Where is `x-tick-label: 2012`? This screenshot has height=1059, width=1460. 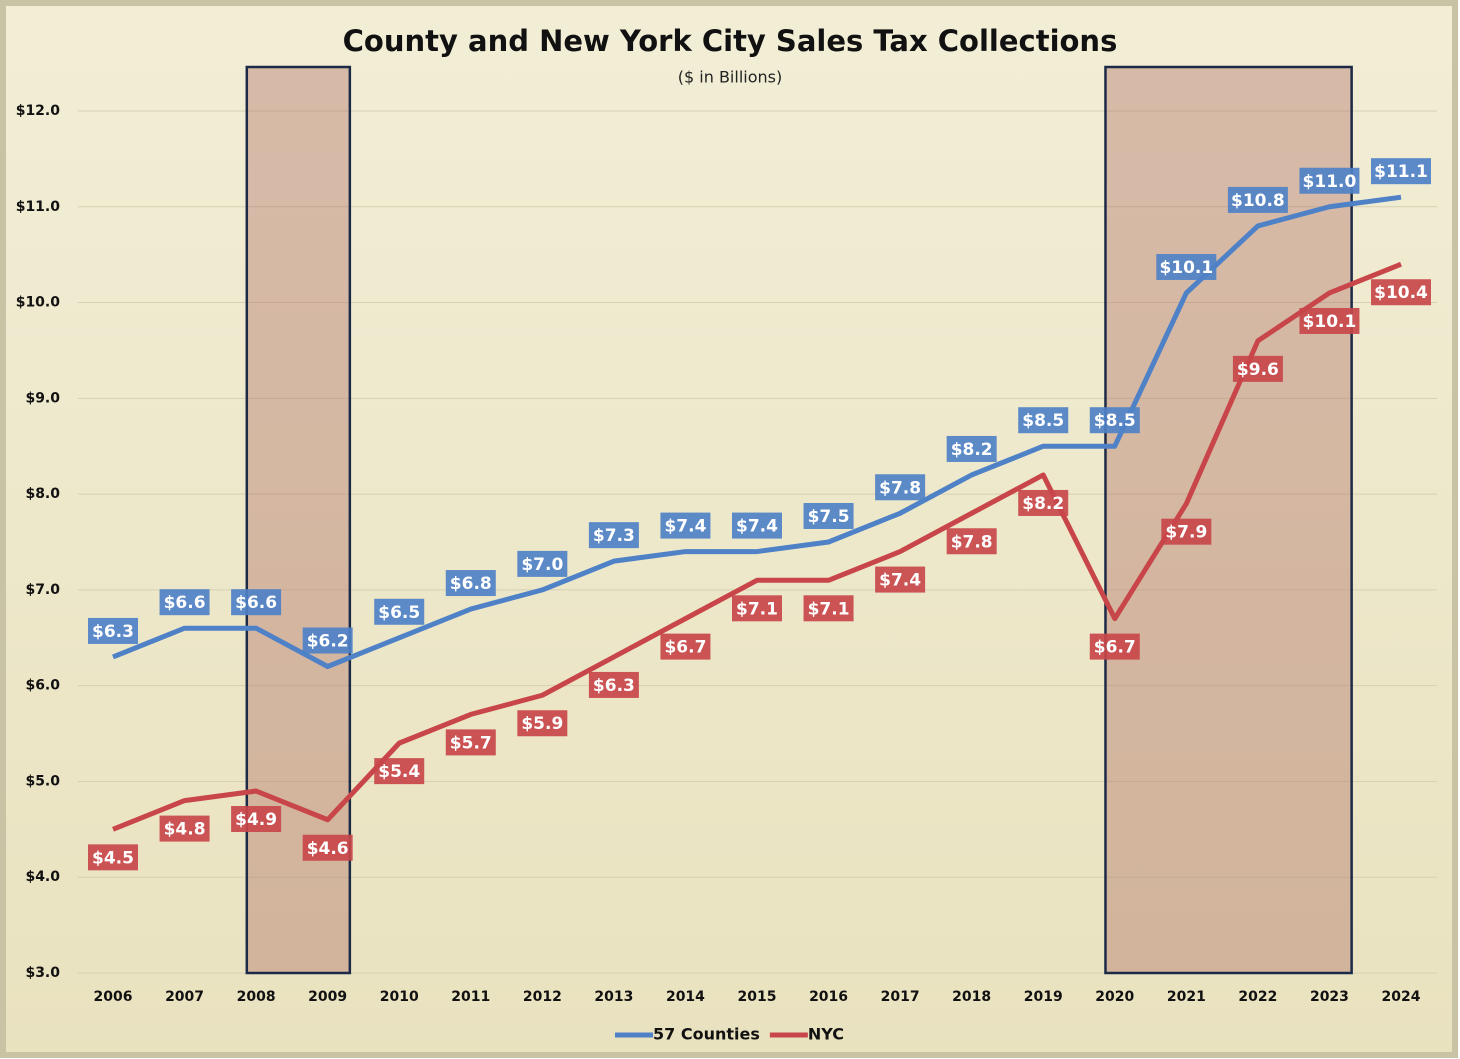 x-tick-label: 2012 is located at coordinates (542, 997).